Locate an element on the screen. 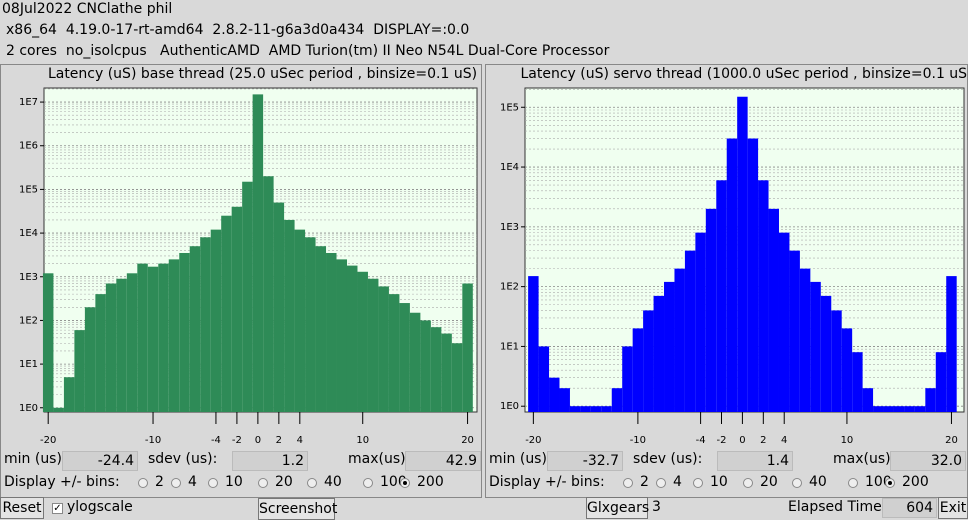 This screenshot has height=520, width=968. x-tick-label: -10 is located at coordinates (153, 440).